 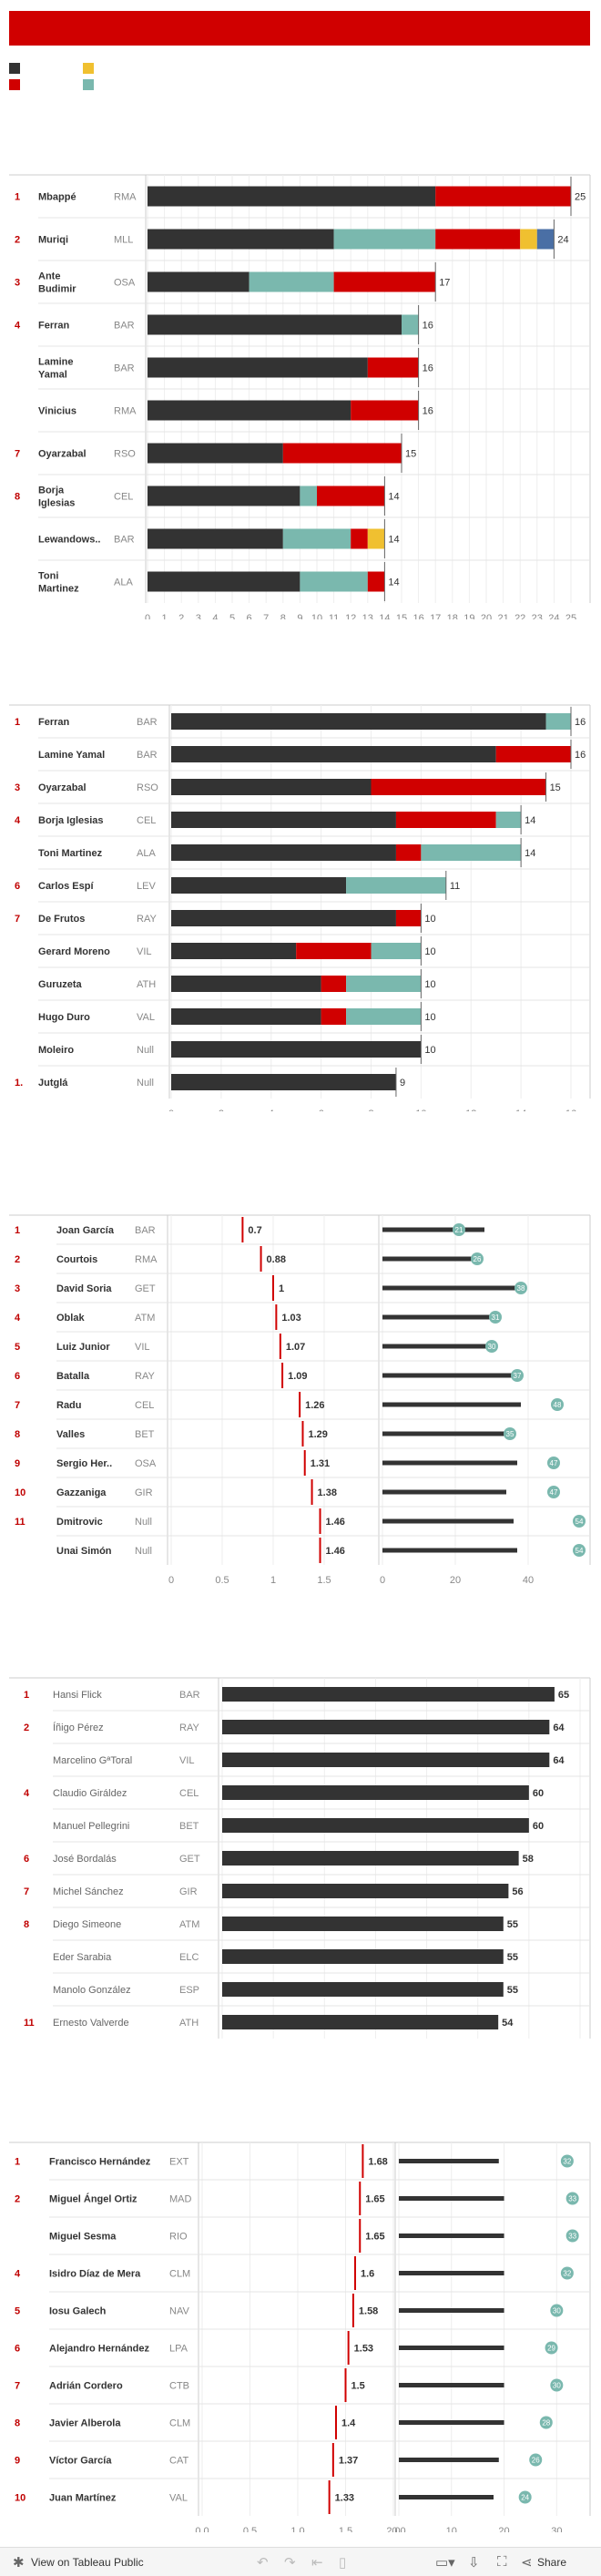 What do you see at coordinates (145, 1319) in the screenshot?
I see `team-label: ATM` at bounding box center [145, 1319].